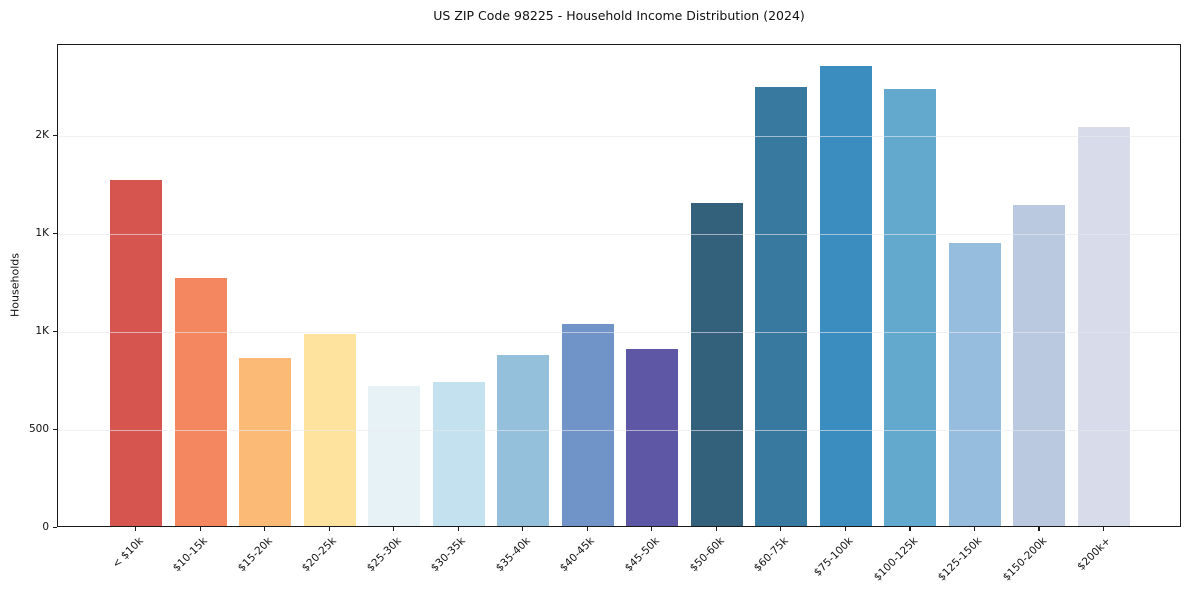  I want to click on x-tick-label: $150-200k, so click(1024, 559).